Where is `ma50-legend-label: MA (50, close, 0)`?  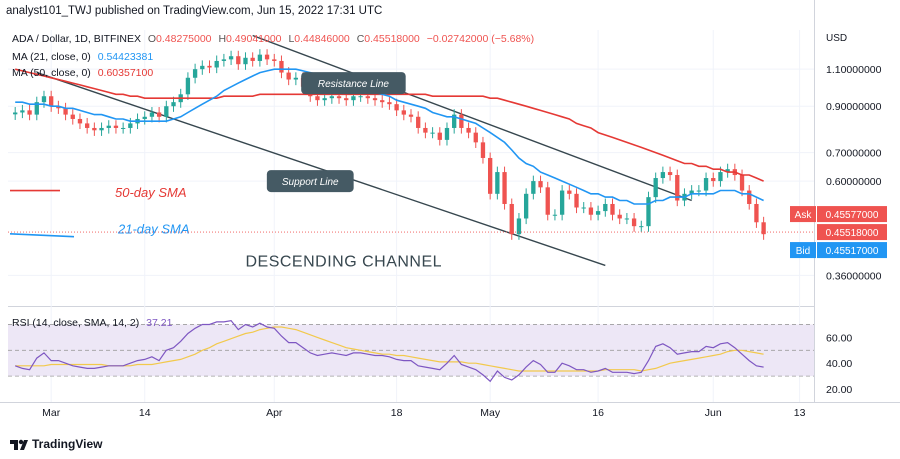
ma50-legend-label: MA (50, close, 0) is located at coordinates (51, 73).